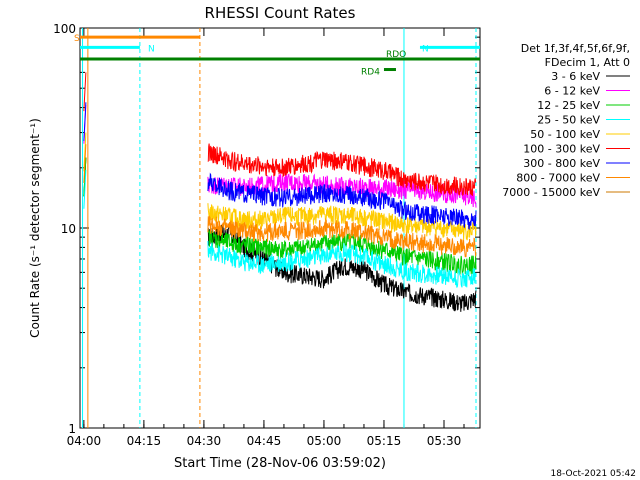 The height and width of the screenshot is (480, 640). Describe the element at coordinates (575, 76) in the screenshot. I see `legend-label-0: 3 - 6 keV` at that location.